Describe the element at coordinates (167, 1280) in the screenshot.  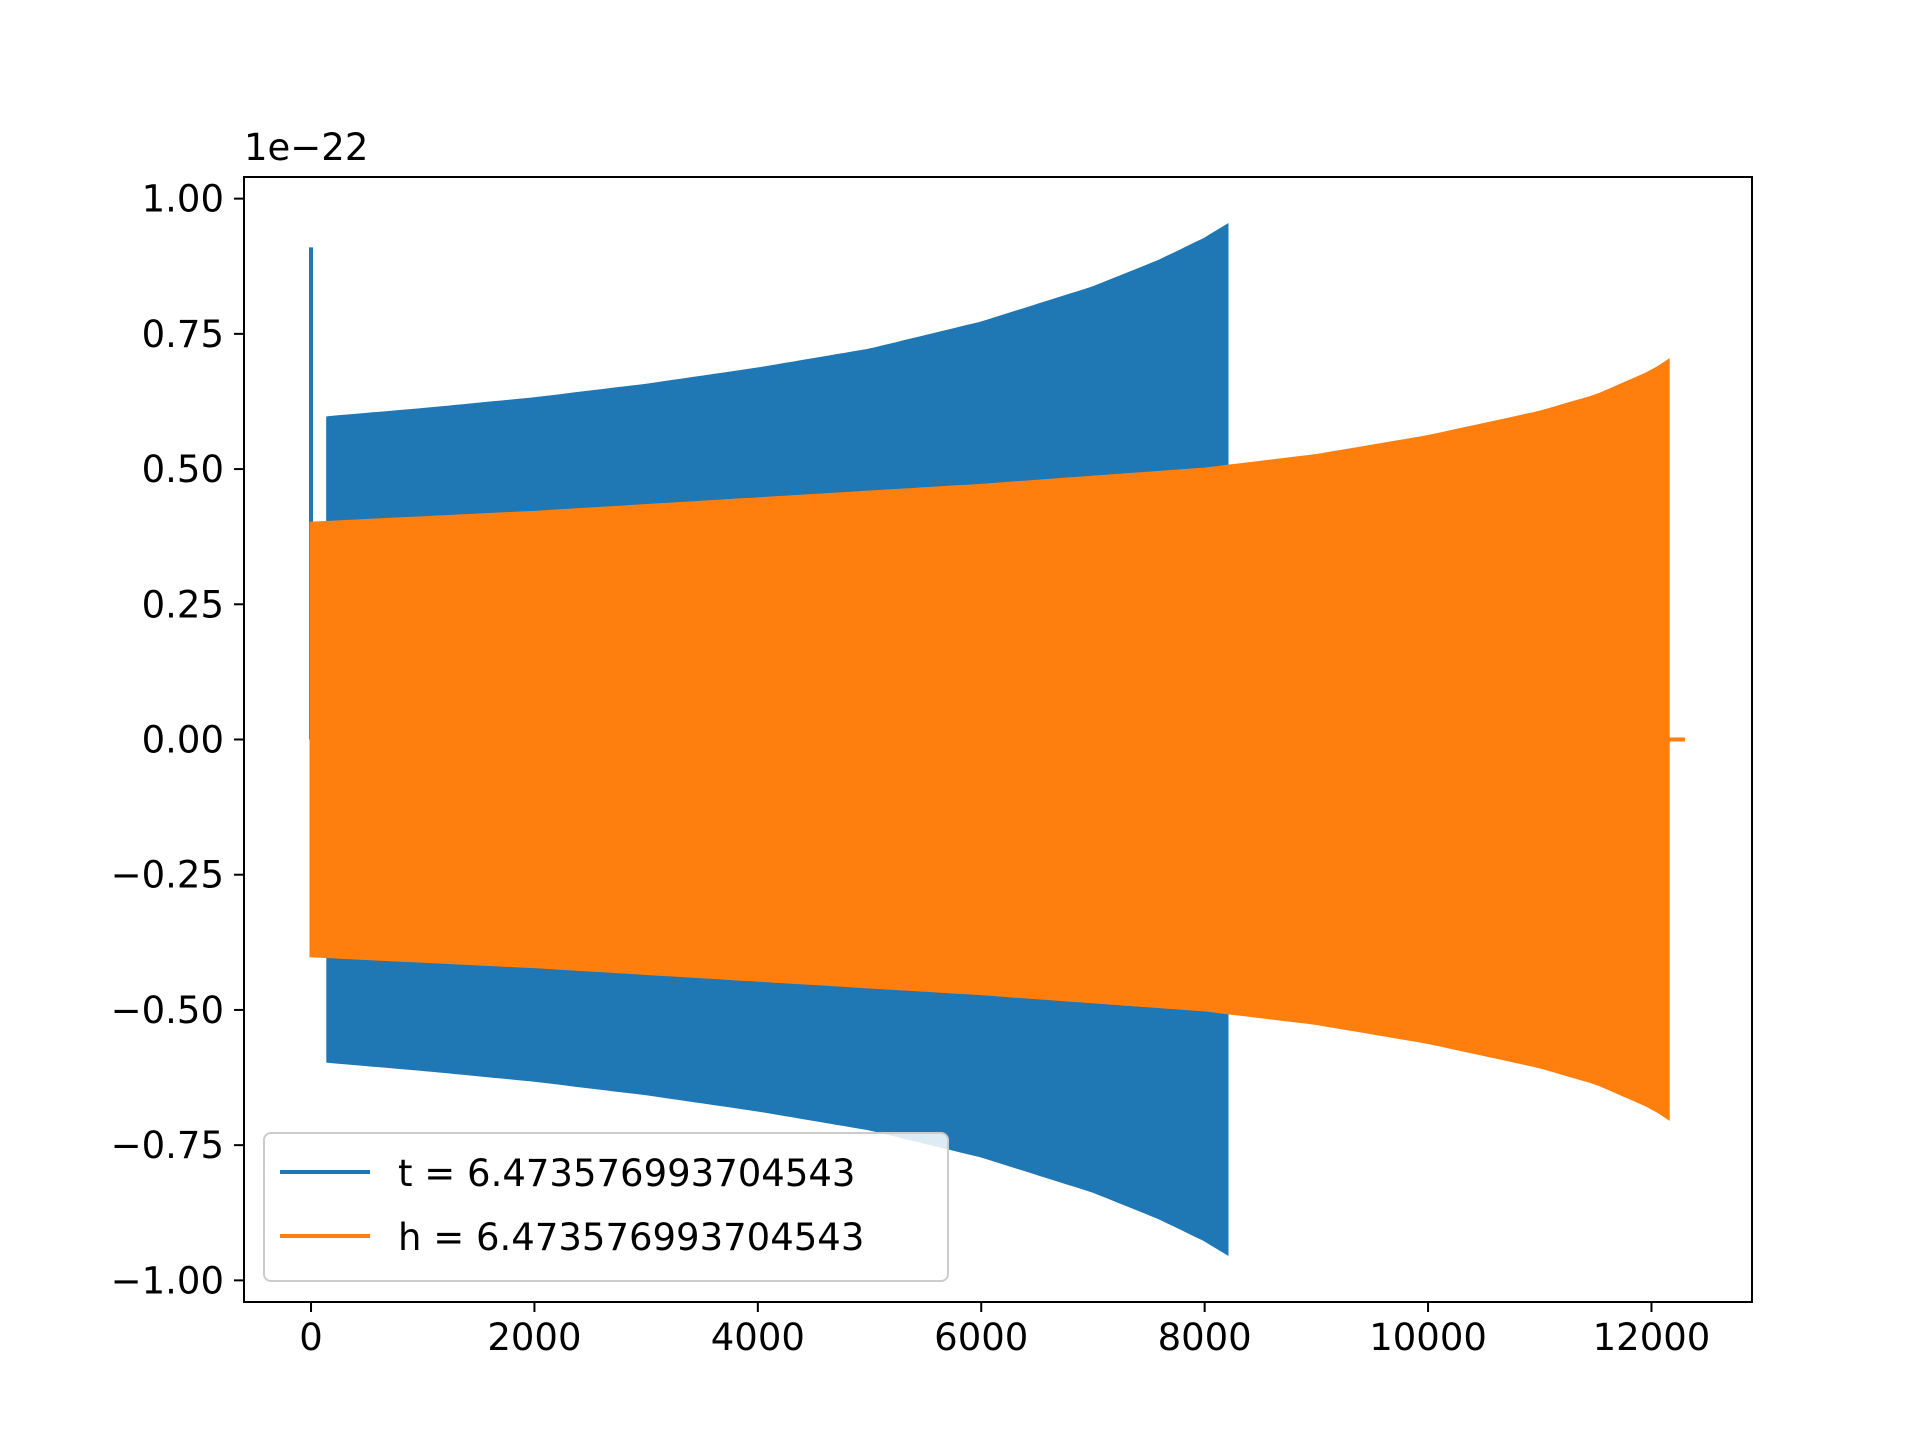
I see `y-tick-label-8: −1.00` at that location.